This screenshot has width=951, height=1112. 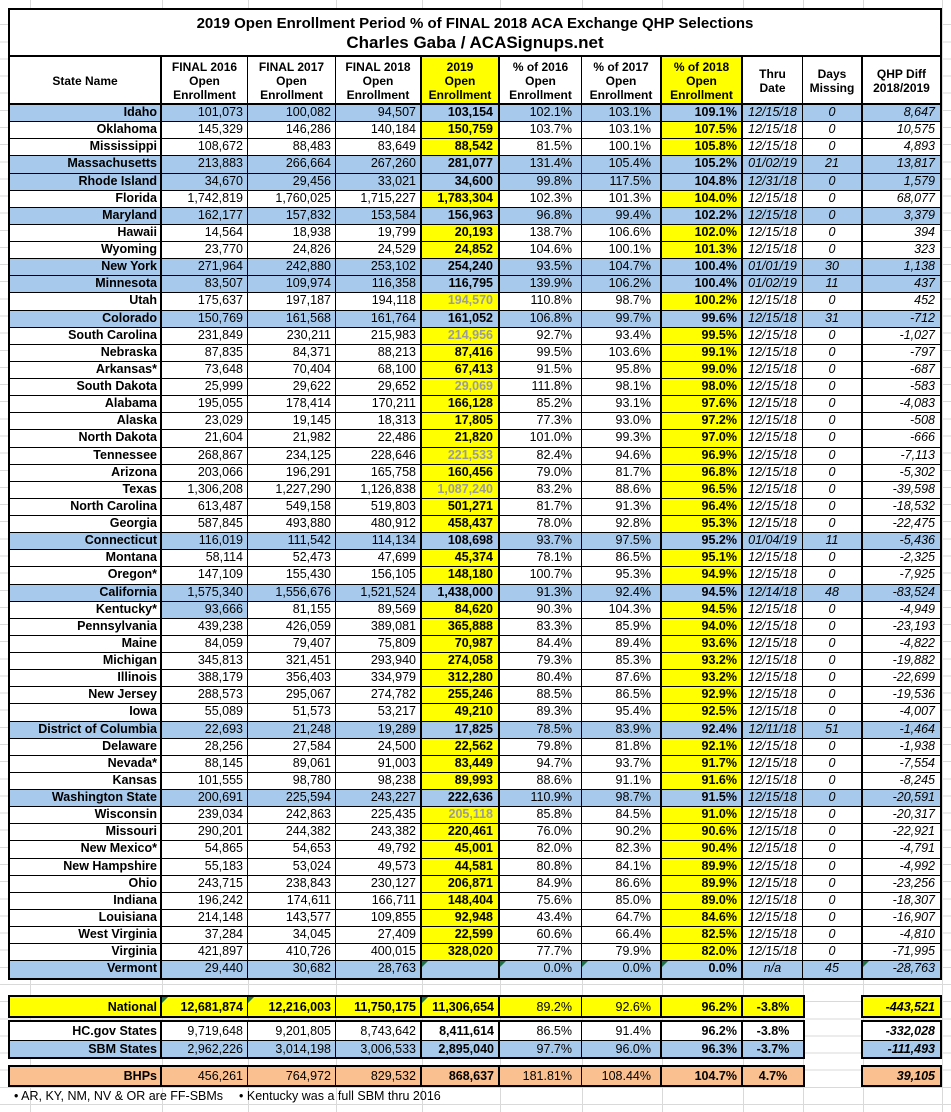 What do you see at coordinates (541, 559) in the screenshot?
I see `cell-pct-2016: 78.1%` at bounding box center [541, 559].